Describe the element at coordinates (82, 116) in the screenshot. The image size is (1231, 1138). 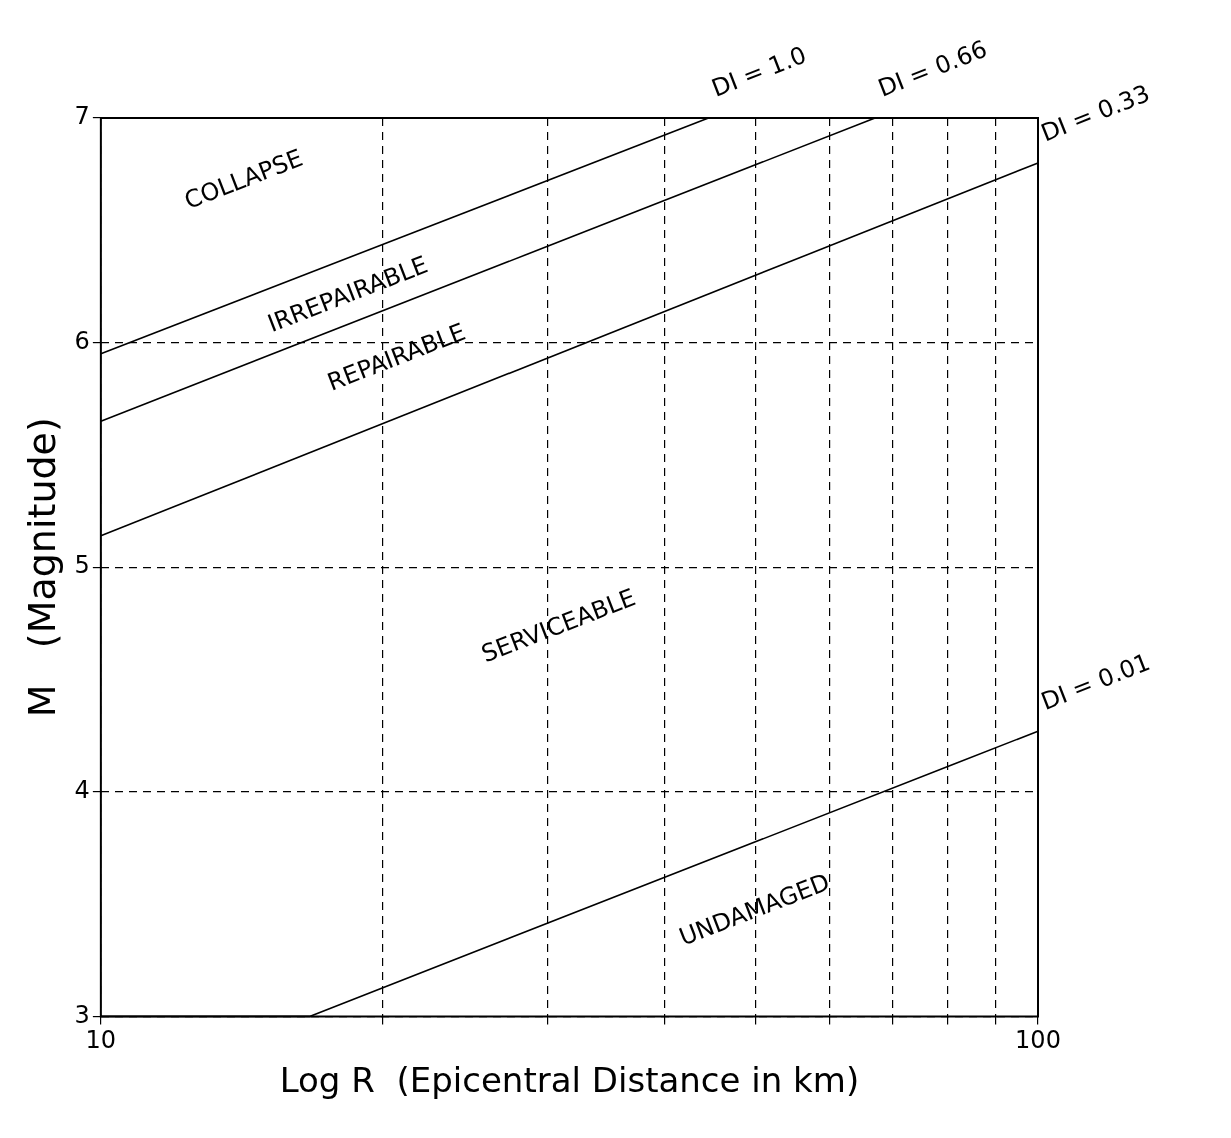
I see `y-tick-label: 7` at that location.